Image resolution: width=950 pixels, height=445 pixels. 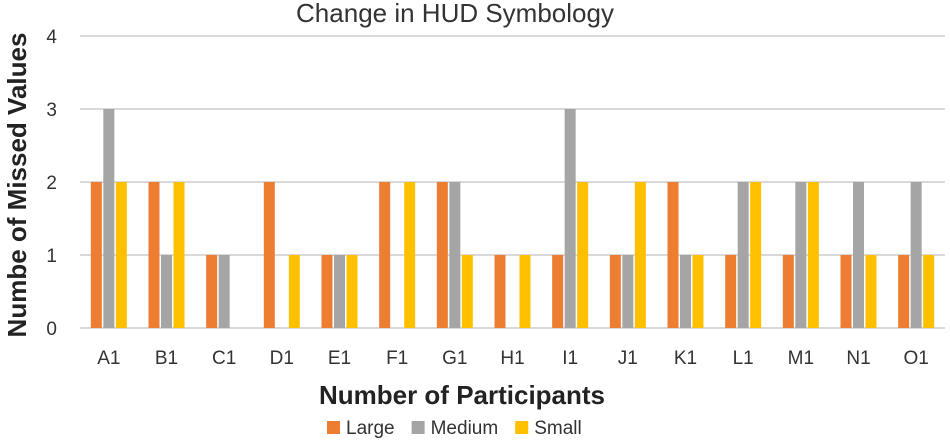 What do you see at coordinates (801, 255) in the screenshot?
I see `bar-medium-m1` at bounding box center [801, 255].